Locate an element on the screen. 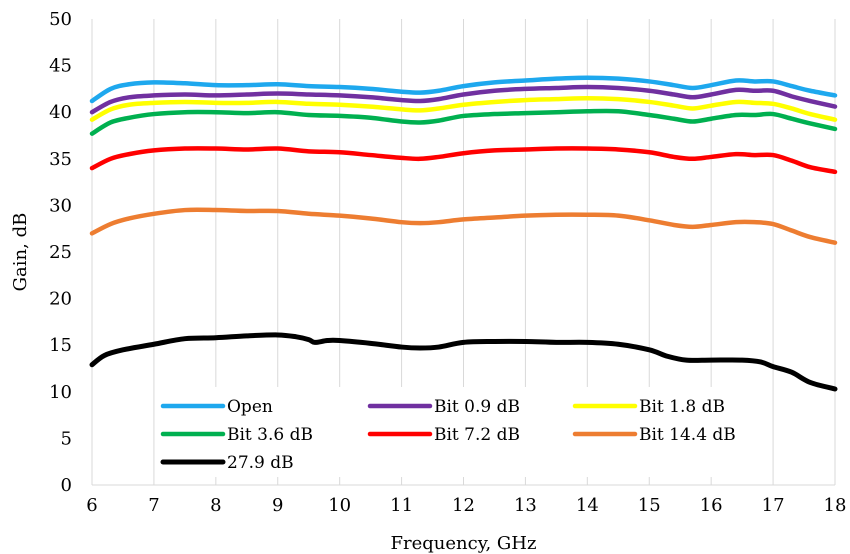  y-tick-label: 35 is located at coordinates (60, 159).